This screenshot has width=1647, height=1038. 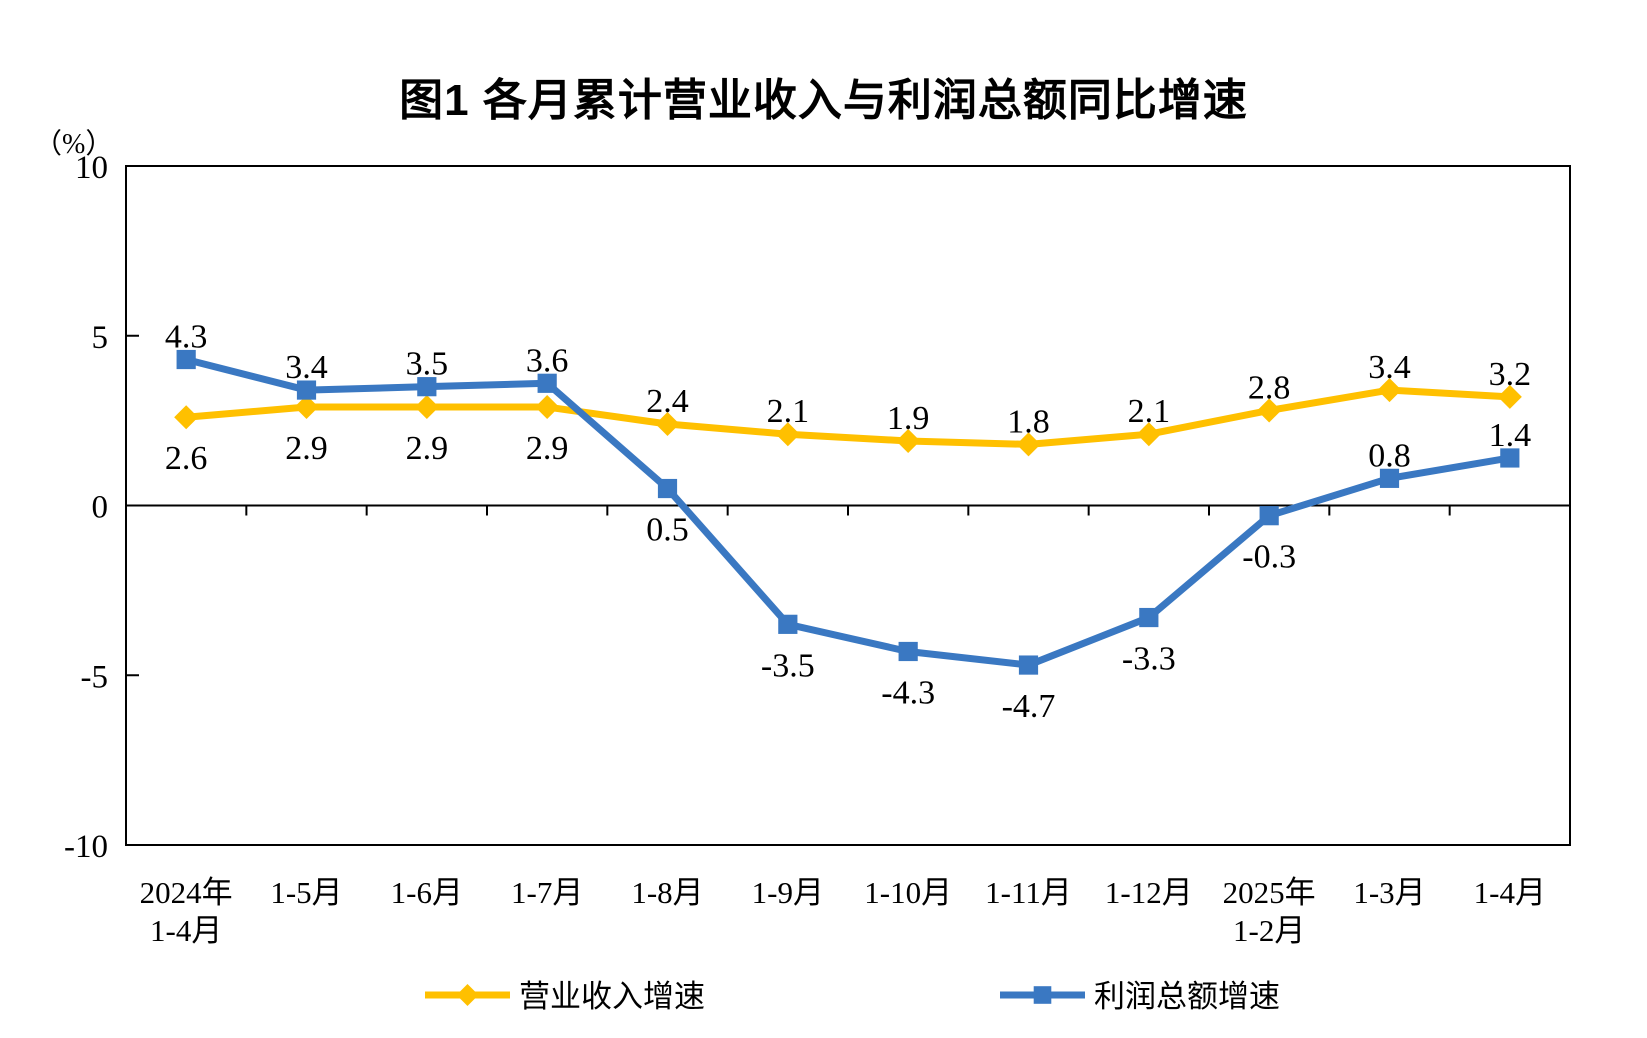 I want to click on x-category-label-9: 2025年, so click(x=1269, y=892).